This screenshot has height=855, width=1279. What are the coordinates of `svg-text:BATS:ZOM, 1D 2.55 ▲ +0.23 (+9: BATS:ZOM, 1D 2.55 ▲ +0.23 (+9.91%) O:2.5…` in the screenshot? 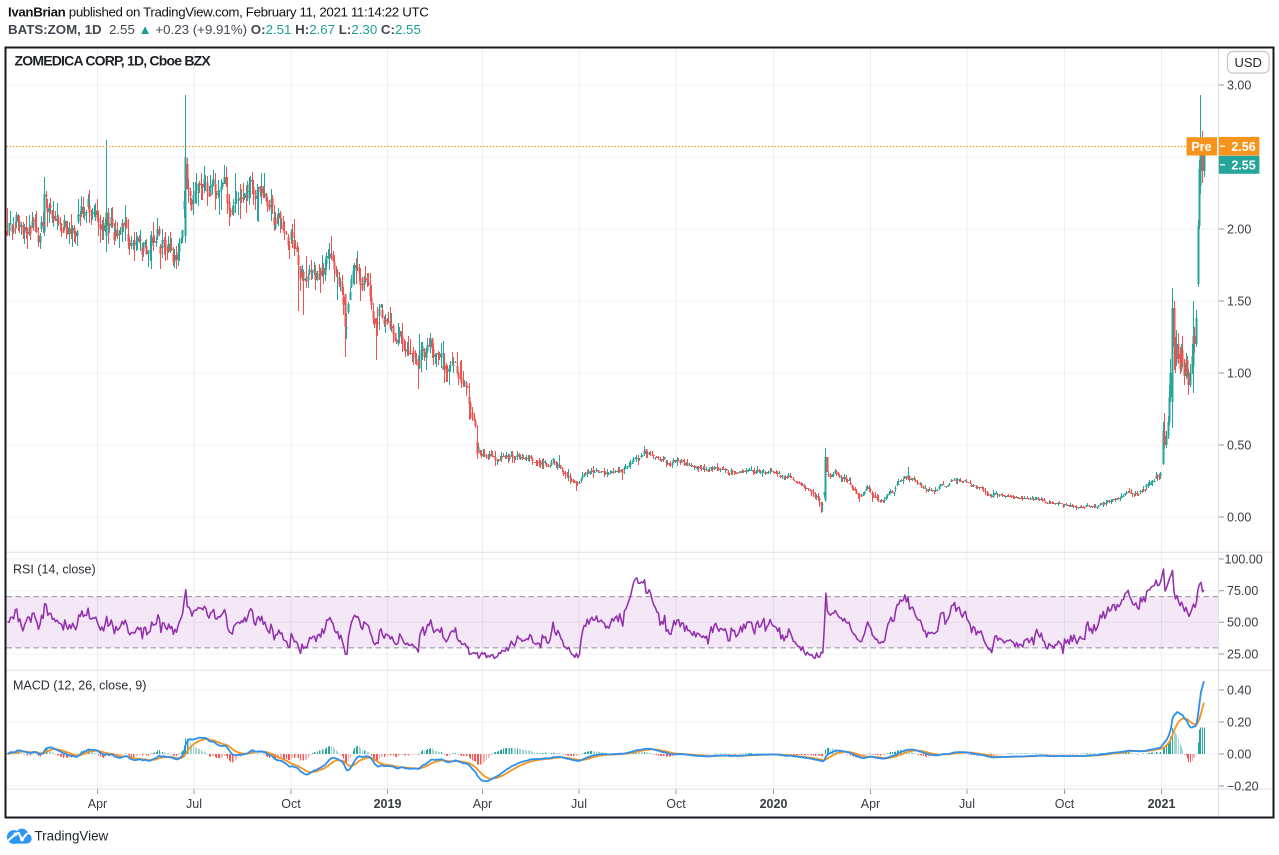 It's located at (214, 29).